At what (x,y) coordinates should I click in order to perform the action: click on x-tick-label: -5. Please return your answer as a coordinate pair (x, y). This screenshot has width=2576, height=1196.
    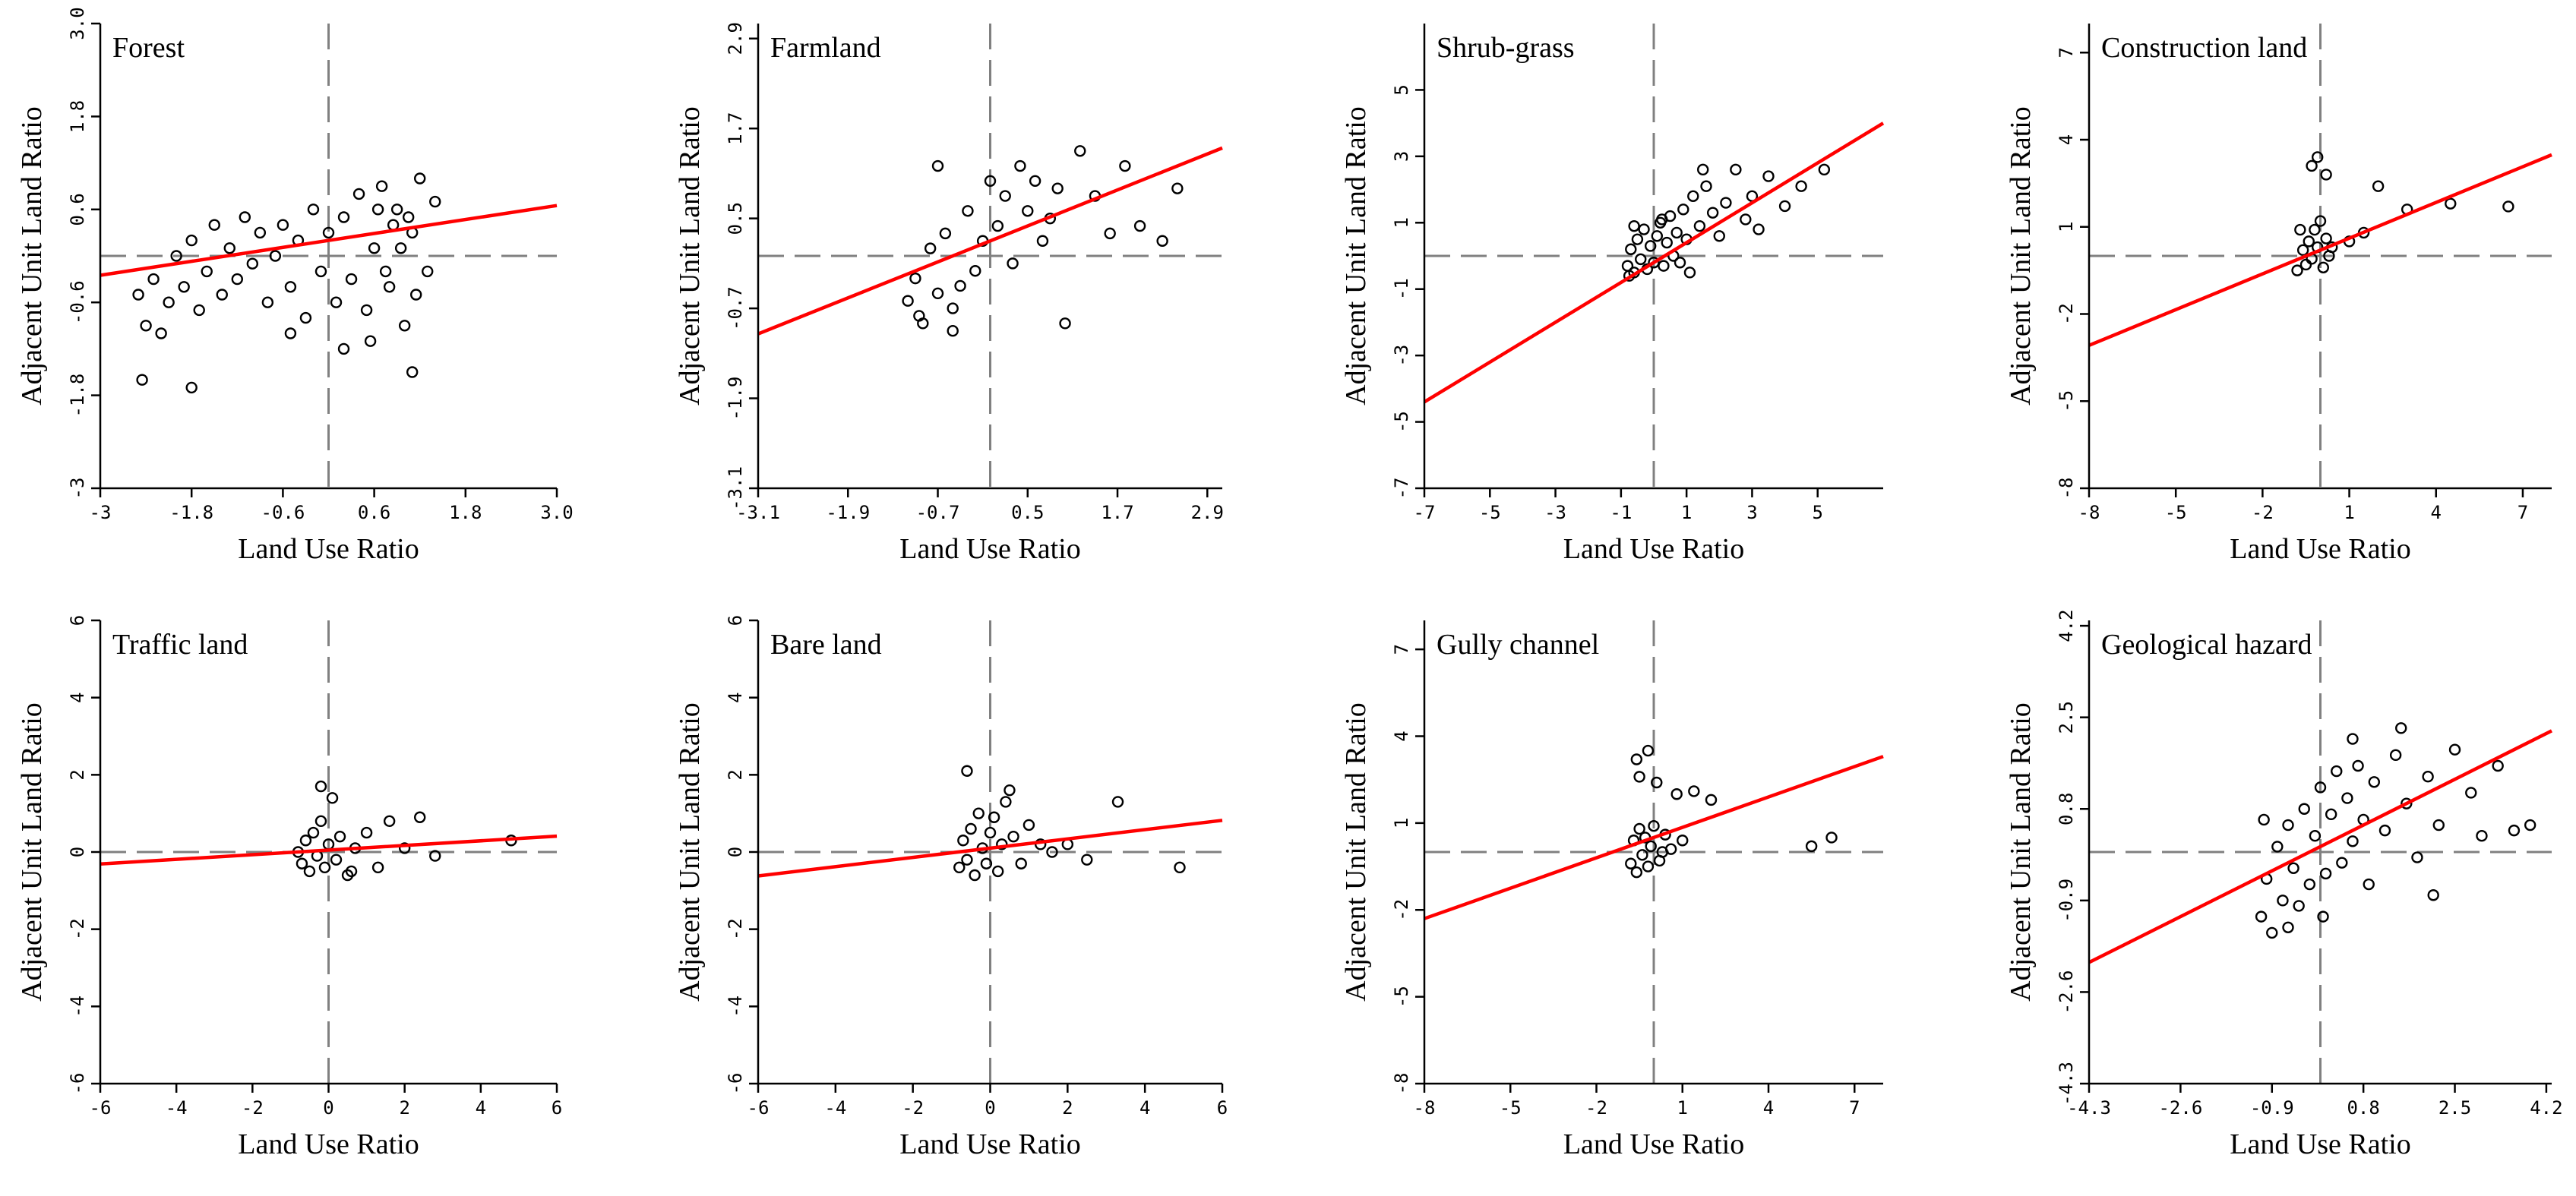
    Looking at the image, I should click on (1490, 512).